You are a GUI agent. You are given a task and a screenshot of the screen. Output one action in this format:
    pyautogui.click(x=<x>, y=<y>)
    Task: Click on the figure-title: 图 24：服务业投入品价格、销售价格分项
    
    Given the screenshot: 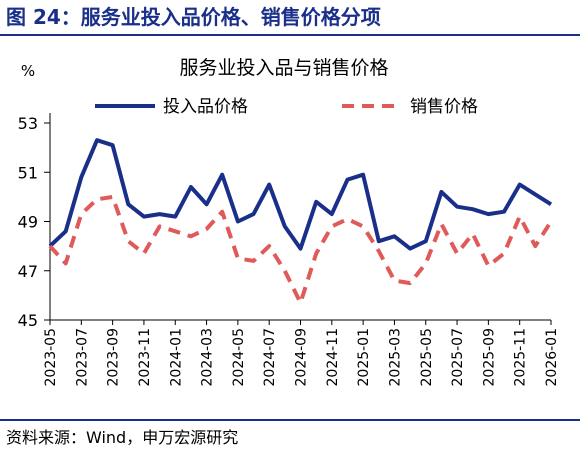 What is the action you would take?
    pyautogui.click(x=193, y=17)
    